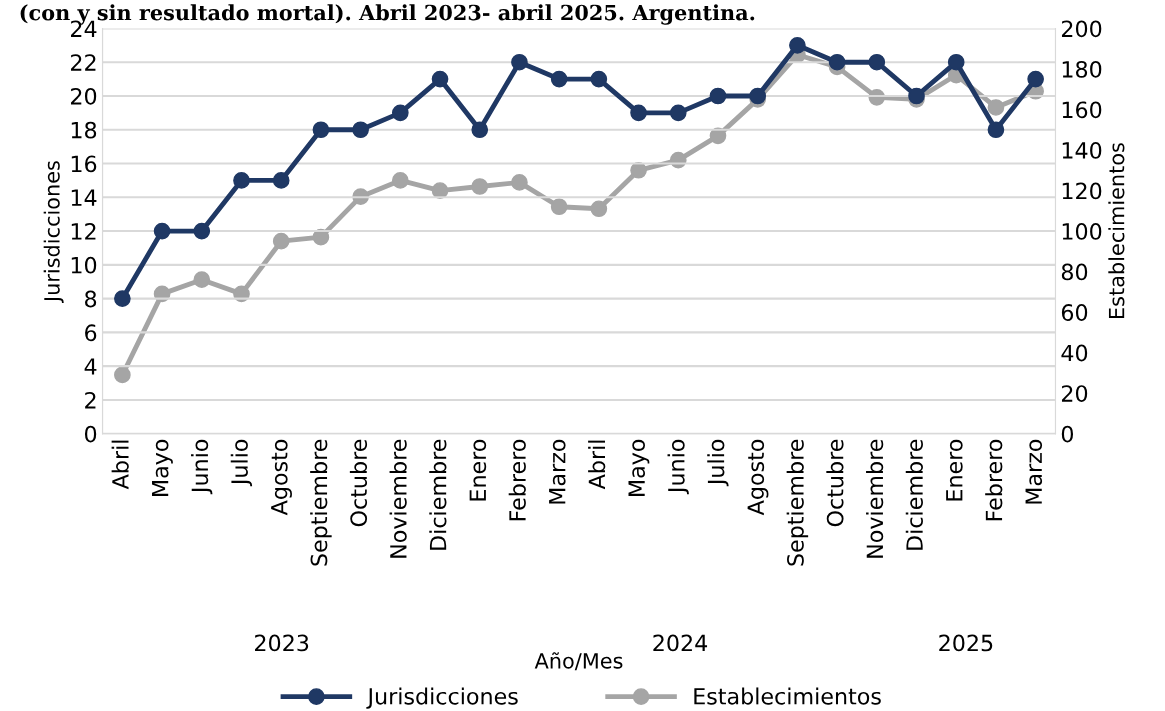 Image resolution: width=1165 pixels, height=711 pixels. What do you see at coordinates (84, 265) in the screenshot?
I see `y-tick-label: 10` at bounding box center [84, 265].